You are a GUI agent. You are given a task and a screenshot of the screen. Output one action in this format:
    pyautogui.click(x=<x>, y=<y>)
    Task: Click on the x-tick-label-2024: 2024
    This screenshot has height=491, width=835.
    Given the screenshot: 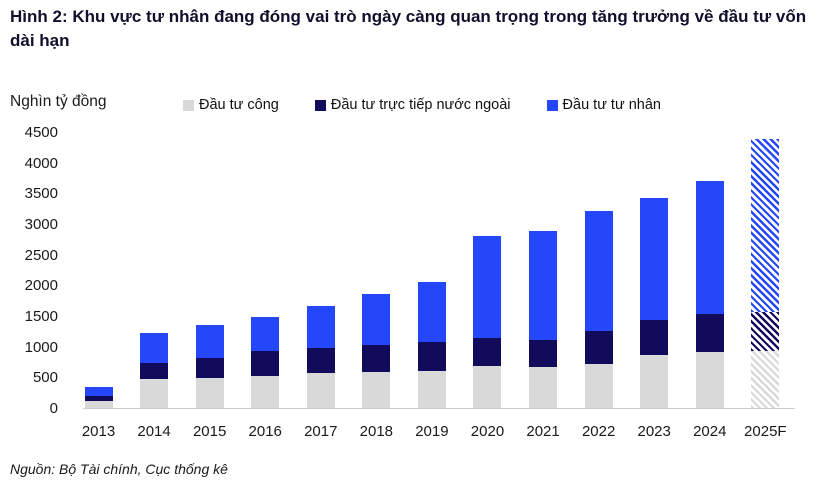 What is the action you would take?
    pyautogui.click(x=710, y=431)
    